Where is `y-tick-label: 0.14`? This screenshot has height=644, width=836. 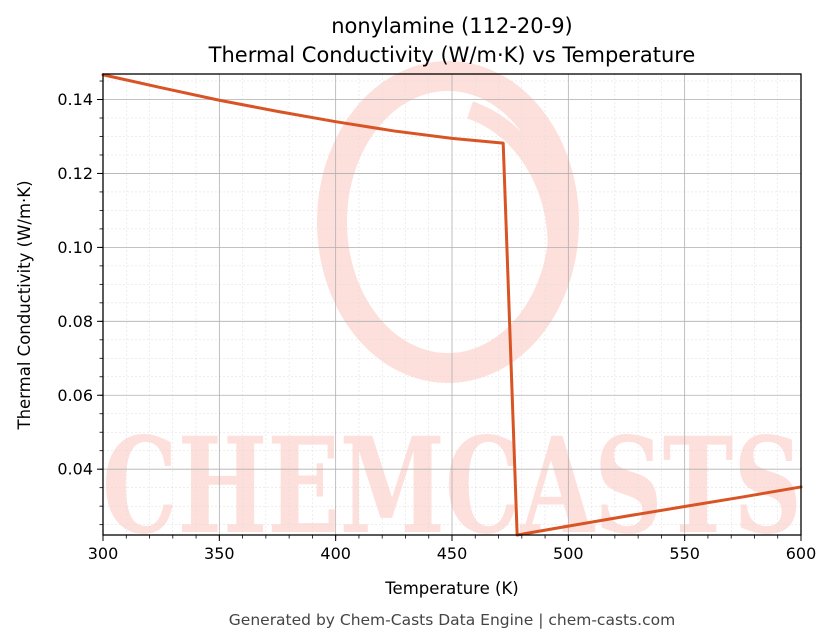 y-tick-label: 0.14 is located at coordinates (75, 99).